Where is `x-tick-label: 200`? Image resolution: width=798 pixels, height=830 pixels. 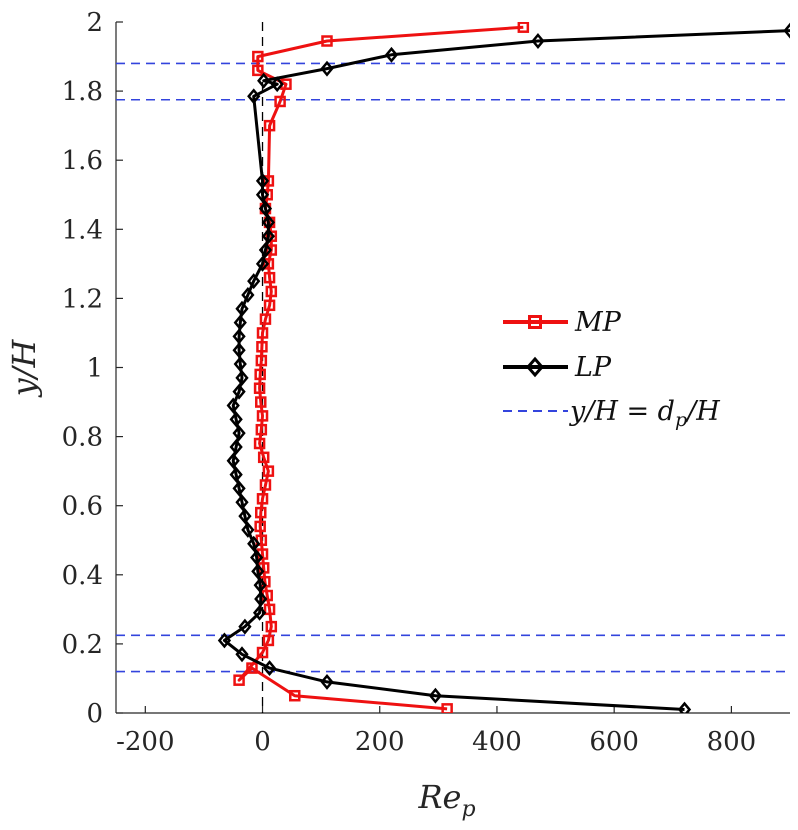 x-tick-label: 200 is located at coordinates (380, 742).